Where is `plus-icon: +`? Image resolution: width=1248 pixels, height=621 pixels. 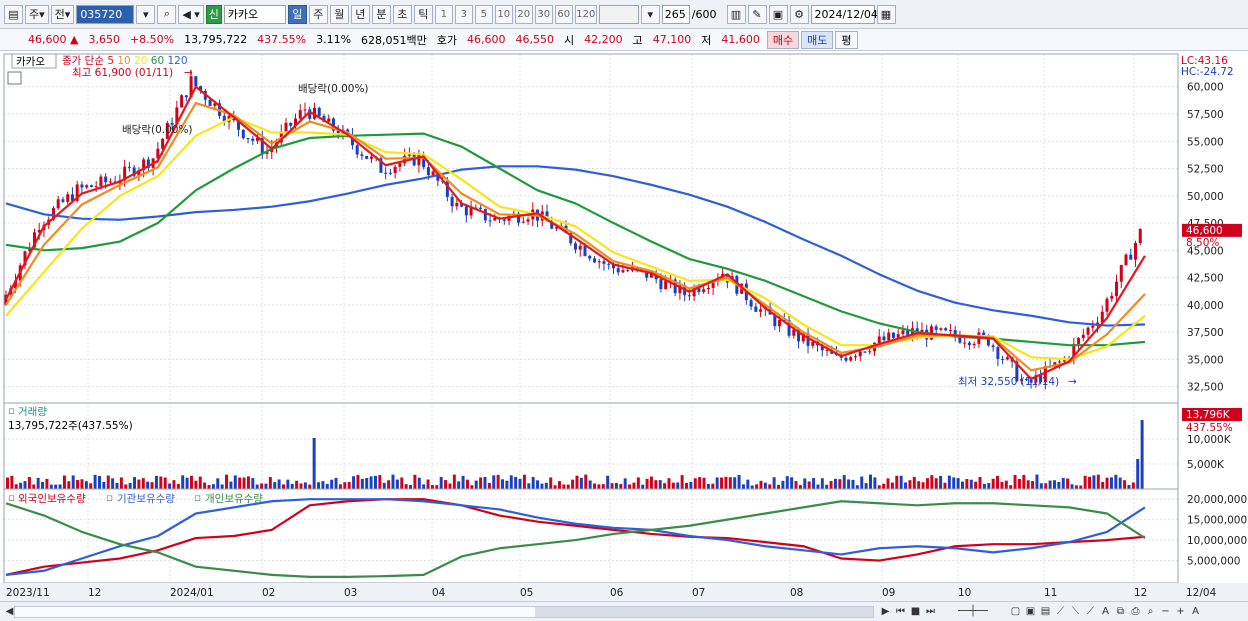
plus-icon: + is located at coordinates (1180, 611).